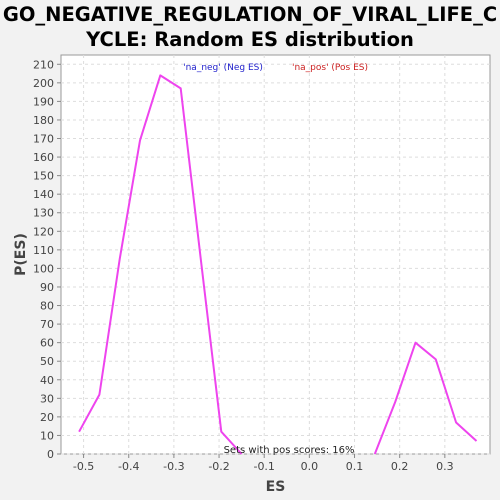 The image size is (500, 500). What do you see at coordinates (21, 254) in the screenshot?
I see `y-axis-title: P(ES)` at bounding box center [21, 254].